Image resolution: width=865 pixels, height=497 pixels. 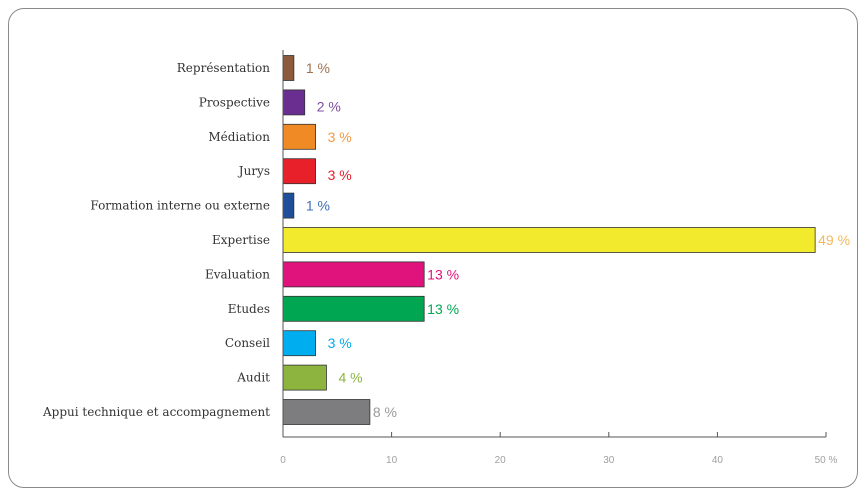 What do you see at coordinates (241, 240) in the screenshot?
I see `category-label: Expertise` at bounding box center [241, 240].